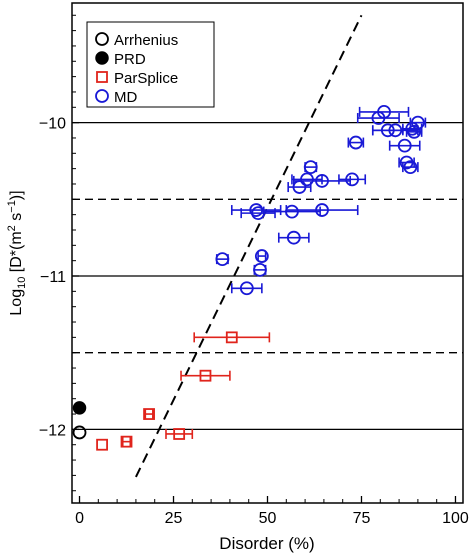 Image resolution: width=474 pixels, height=555 pixels. I want to click on y-label-sup2: −1, so click(12, 206).